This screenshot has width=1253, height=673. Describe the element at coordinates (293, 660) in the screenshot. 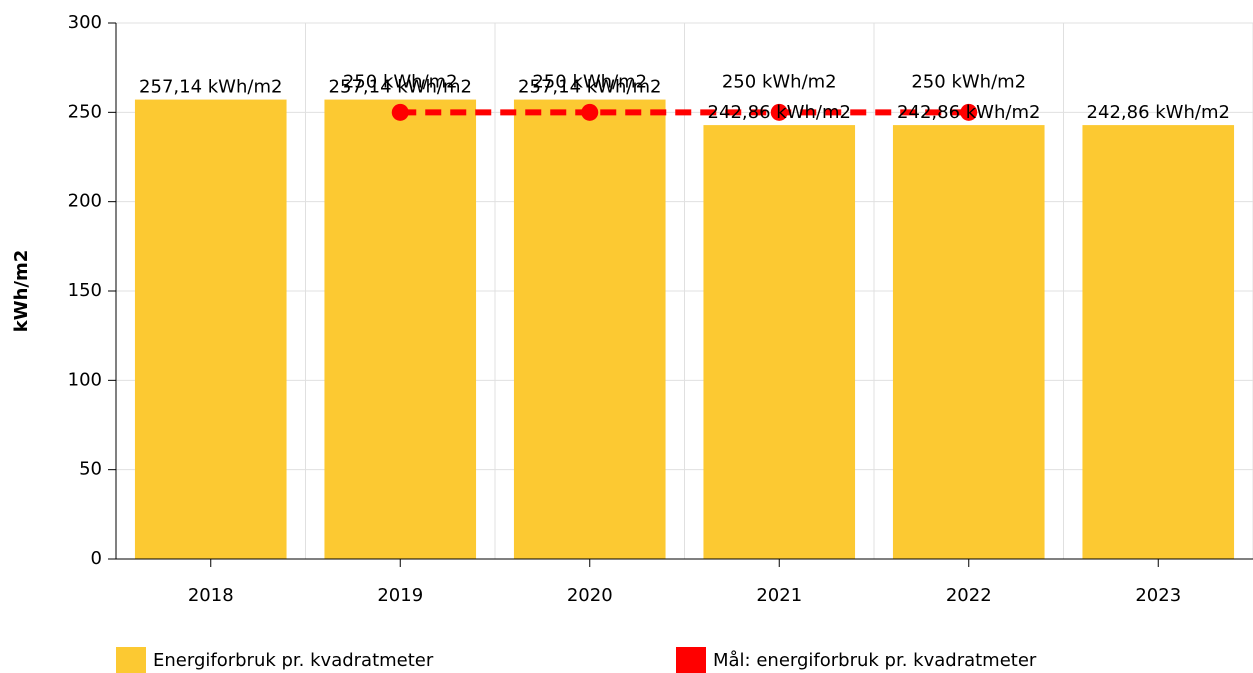

I see `legend-label: Energiforbruk pr. kvadratmeter` at that location.